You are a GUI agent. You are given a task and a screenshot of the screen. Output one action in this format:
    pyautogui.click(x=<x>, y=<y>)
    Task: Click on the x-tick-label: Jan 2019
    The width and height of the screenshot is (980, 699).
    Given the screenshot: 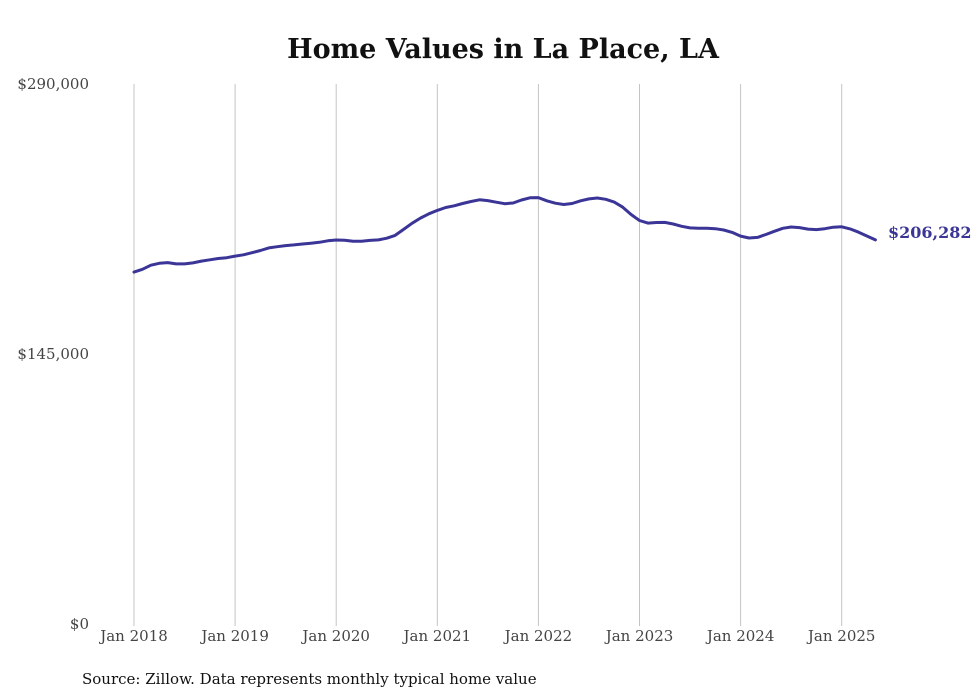 What is the action you would take?
    pyautogui.click(x=234, y=636)
    